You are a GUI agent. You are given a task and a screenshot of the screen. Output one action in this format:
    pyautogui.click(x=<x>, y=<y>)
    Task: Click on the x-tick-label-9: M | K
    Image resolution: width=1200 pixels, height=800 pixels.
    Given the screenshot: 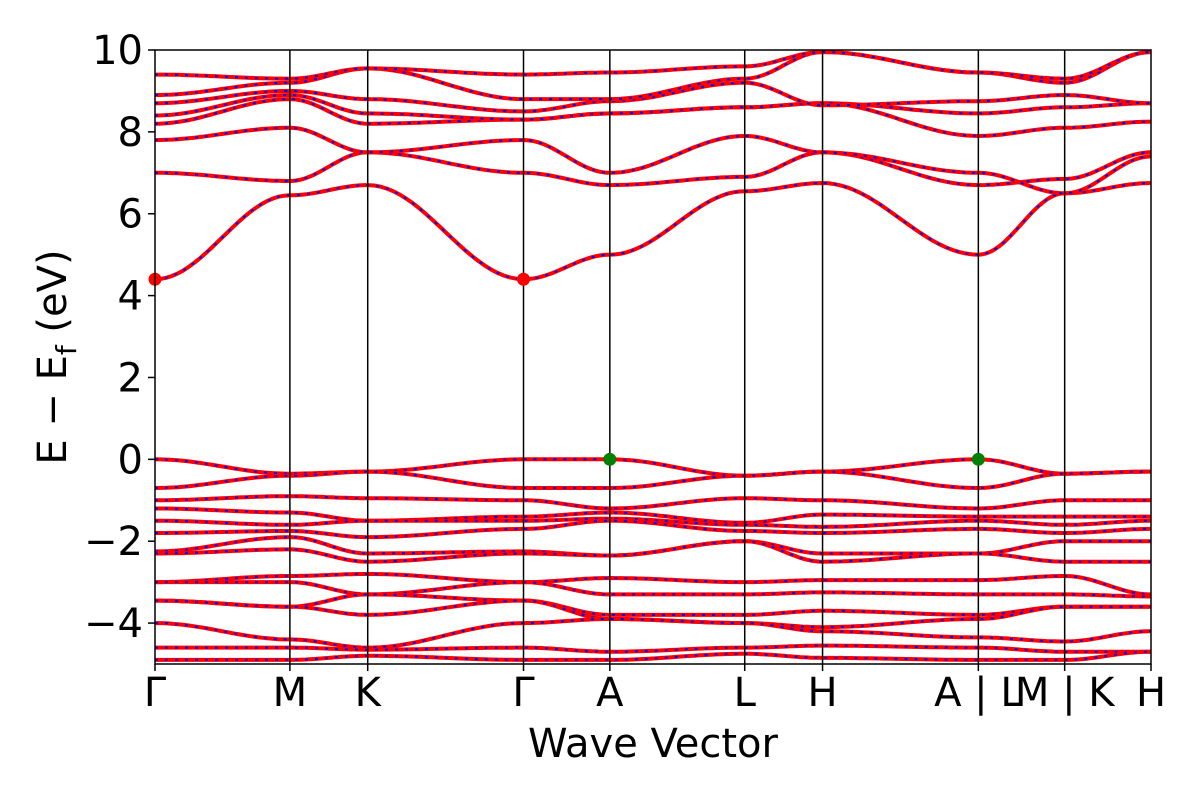 What is the action you would take?
    pyautogui.click(x=1065, y=693)
    